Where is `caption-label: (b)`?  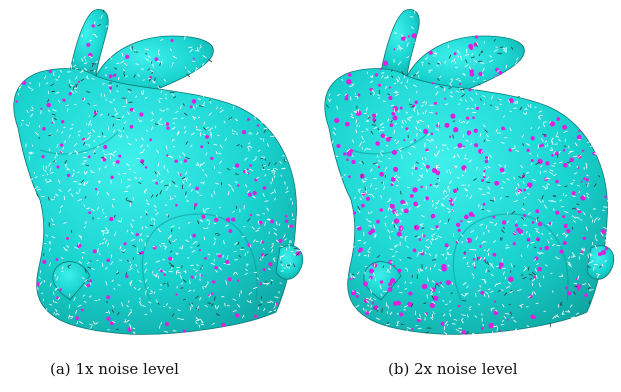
caption-label: (b) is located at coordinates (399, 369).